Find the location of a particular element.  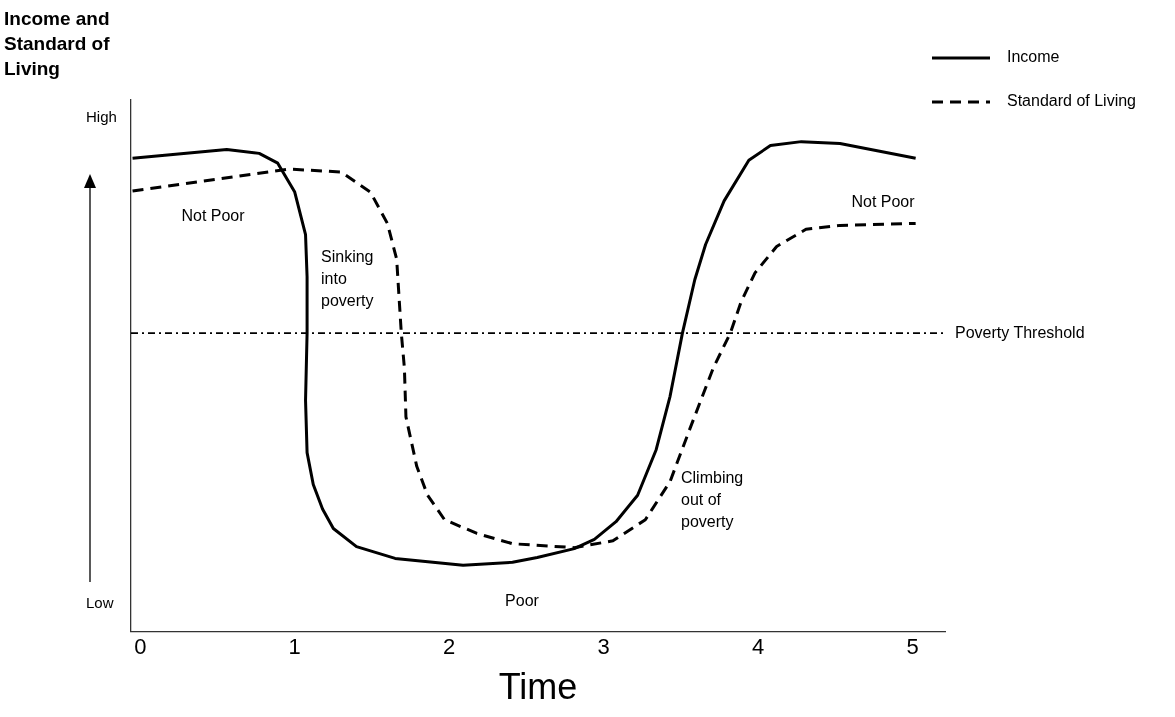

annotation: Poor is located at coordinates (522, 601).